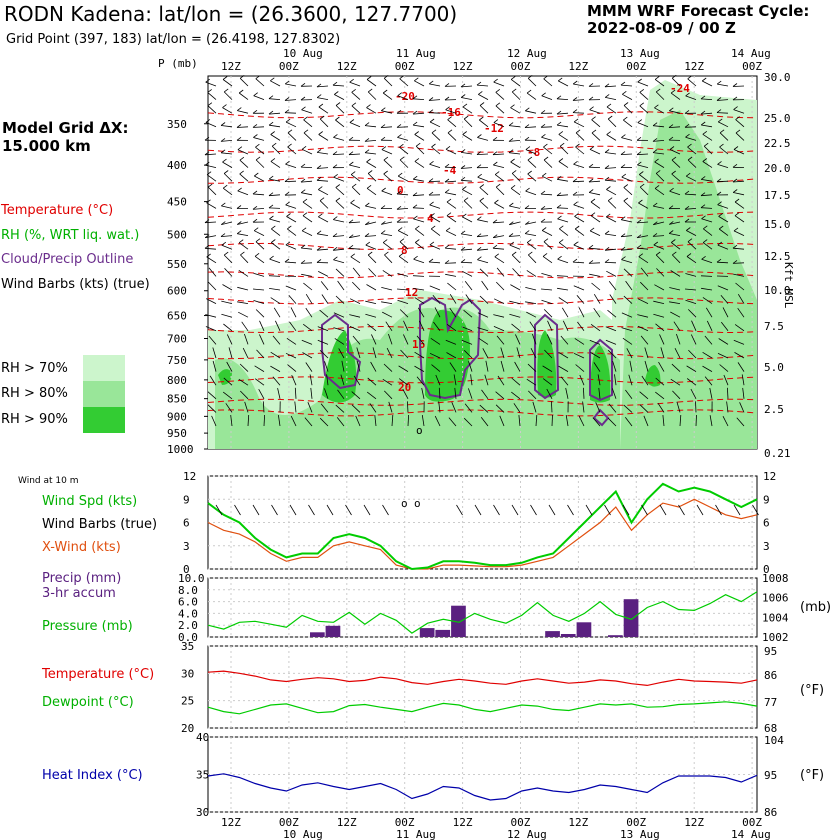  I want to click on f-unit-label-temp: (°F), so click(812, 690).